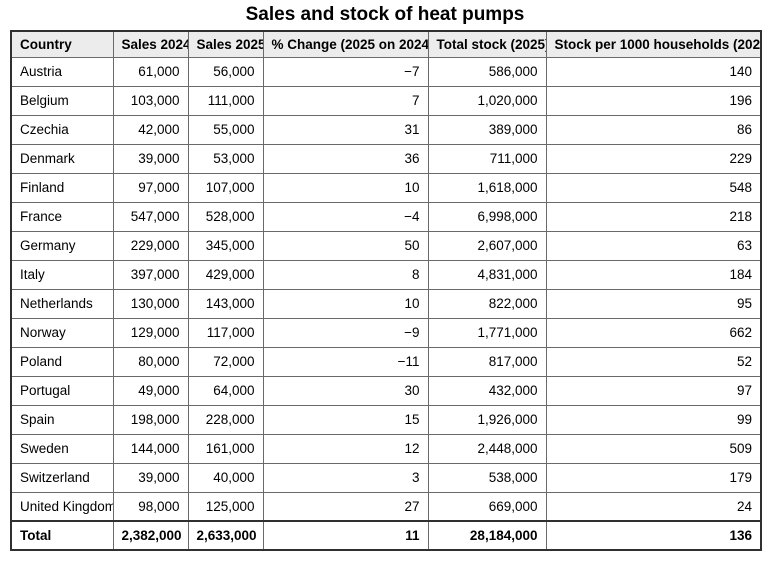  Describe the element at coordinates (653, 158) in the screenshot. I see `cell-stock-per-1000: 229` at that location.